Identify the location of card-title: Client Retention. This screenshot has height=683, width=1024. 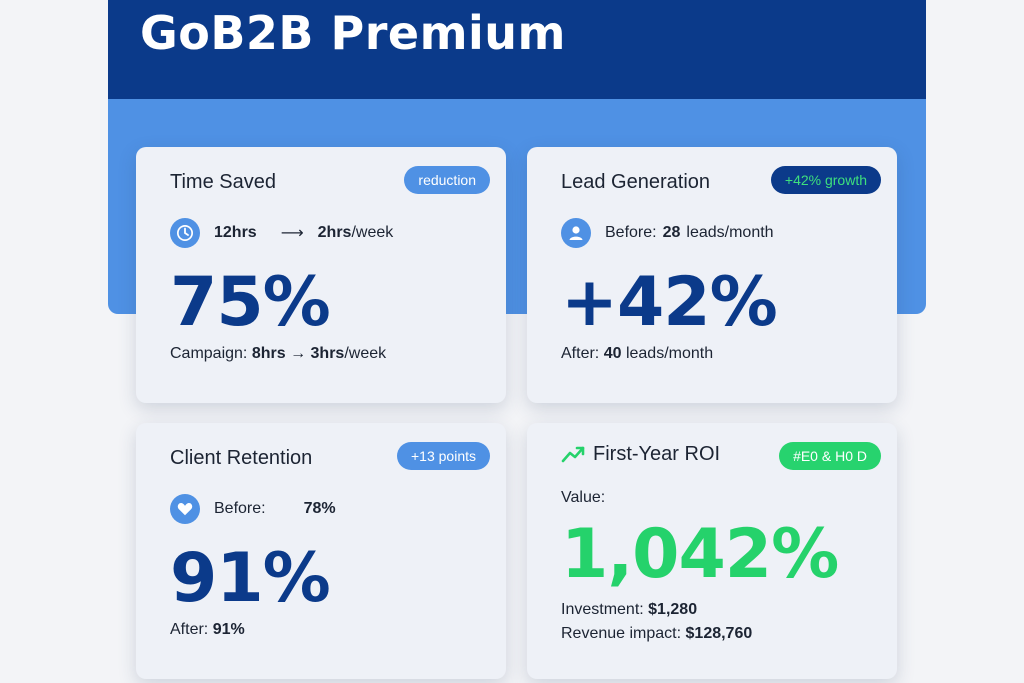
(241, 458).